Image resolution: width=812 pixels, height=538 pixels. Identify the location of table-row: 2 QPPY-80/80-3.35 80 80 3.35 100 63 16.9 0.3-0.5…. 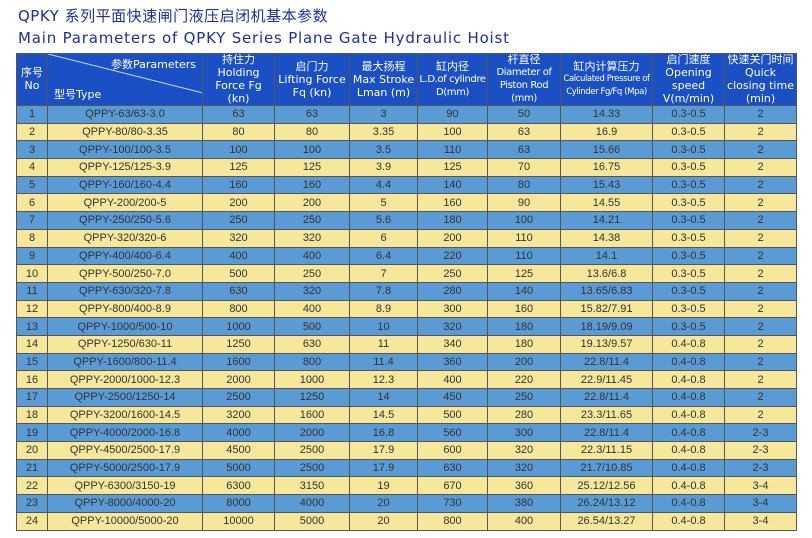
(406, 132).